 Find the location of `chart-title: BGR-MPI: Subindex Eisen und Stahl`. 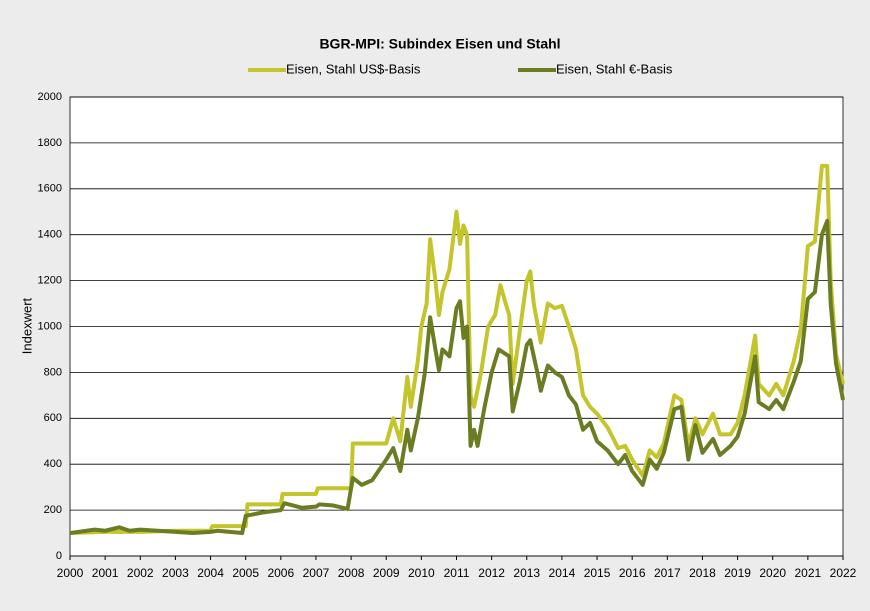

chart-title: BGR-MPI: Subindex Eisen und Stahl is located at coordinates (439, 44).